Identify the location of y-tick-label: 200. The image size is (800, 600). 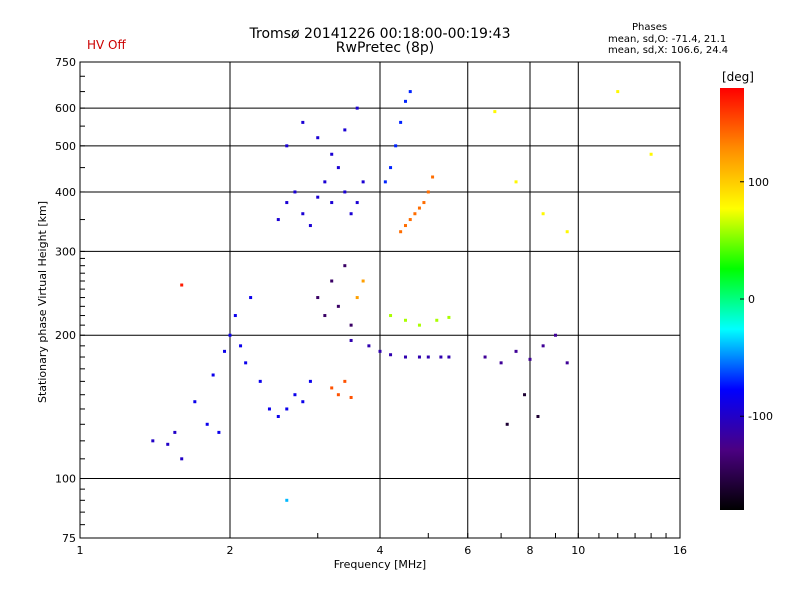
(65, 335).